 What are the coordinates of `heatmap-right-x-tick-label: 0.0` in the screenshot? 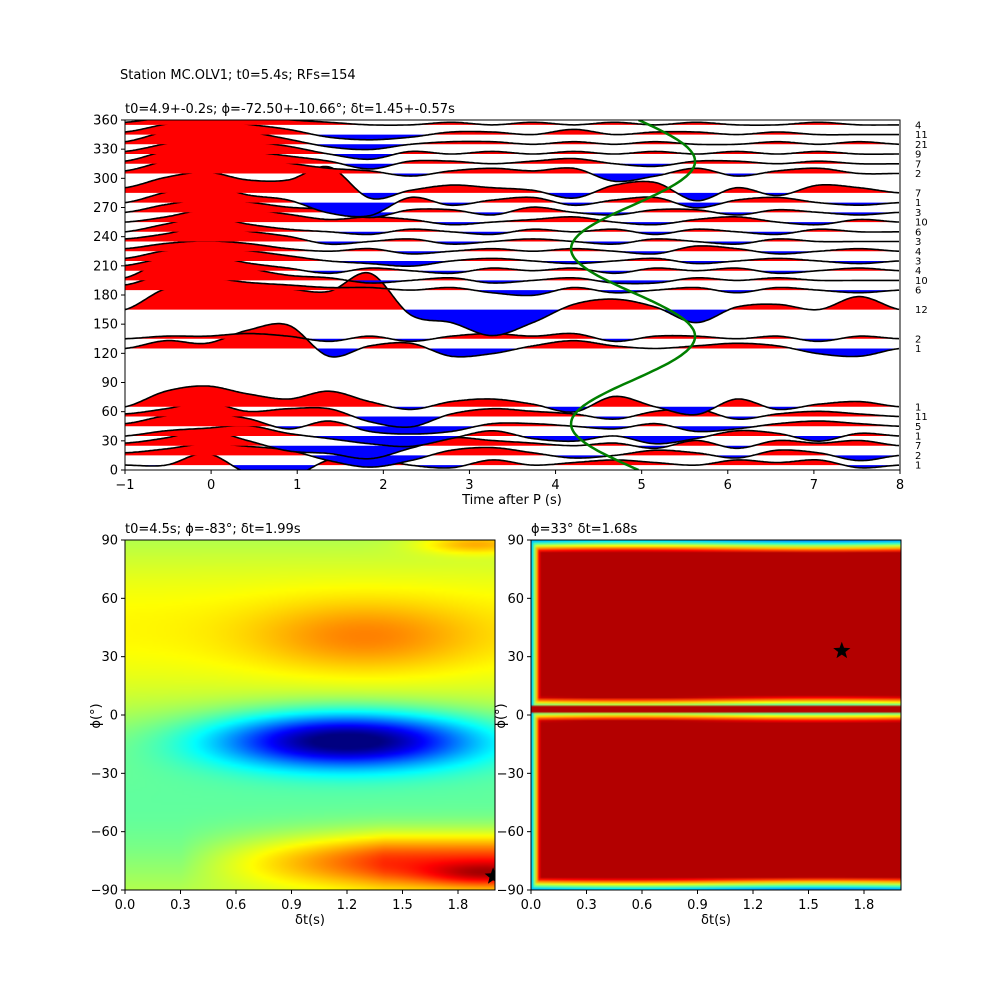 It's located at (531, 905).